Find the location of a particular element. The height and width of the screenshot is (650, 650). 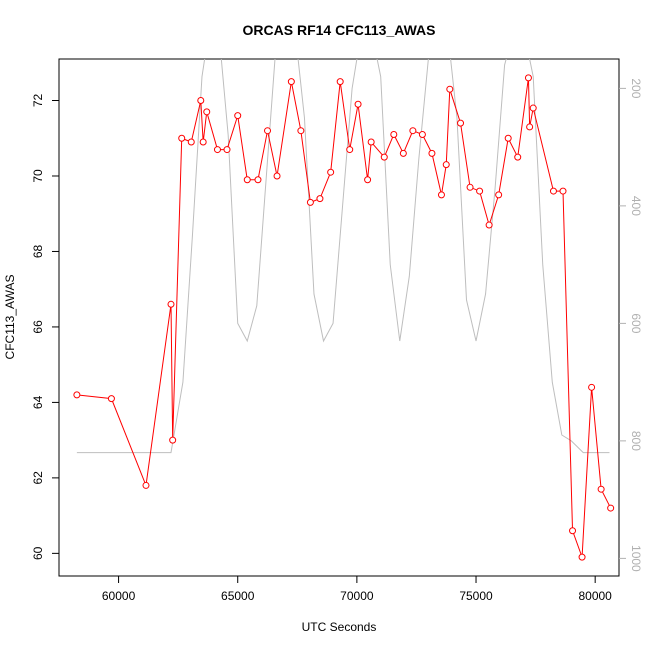

y-axis: 60 62 64 66 68 70 72 is located at coordinates (45, 327).